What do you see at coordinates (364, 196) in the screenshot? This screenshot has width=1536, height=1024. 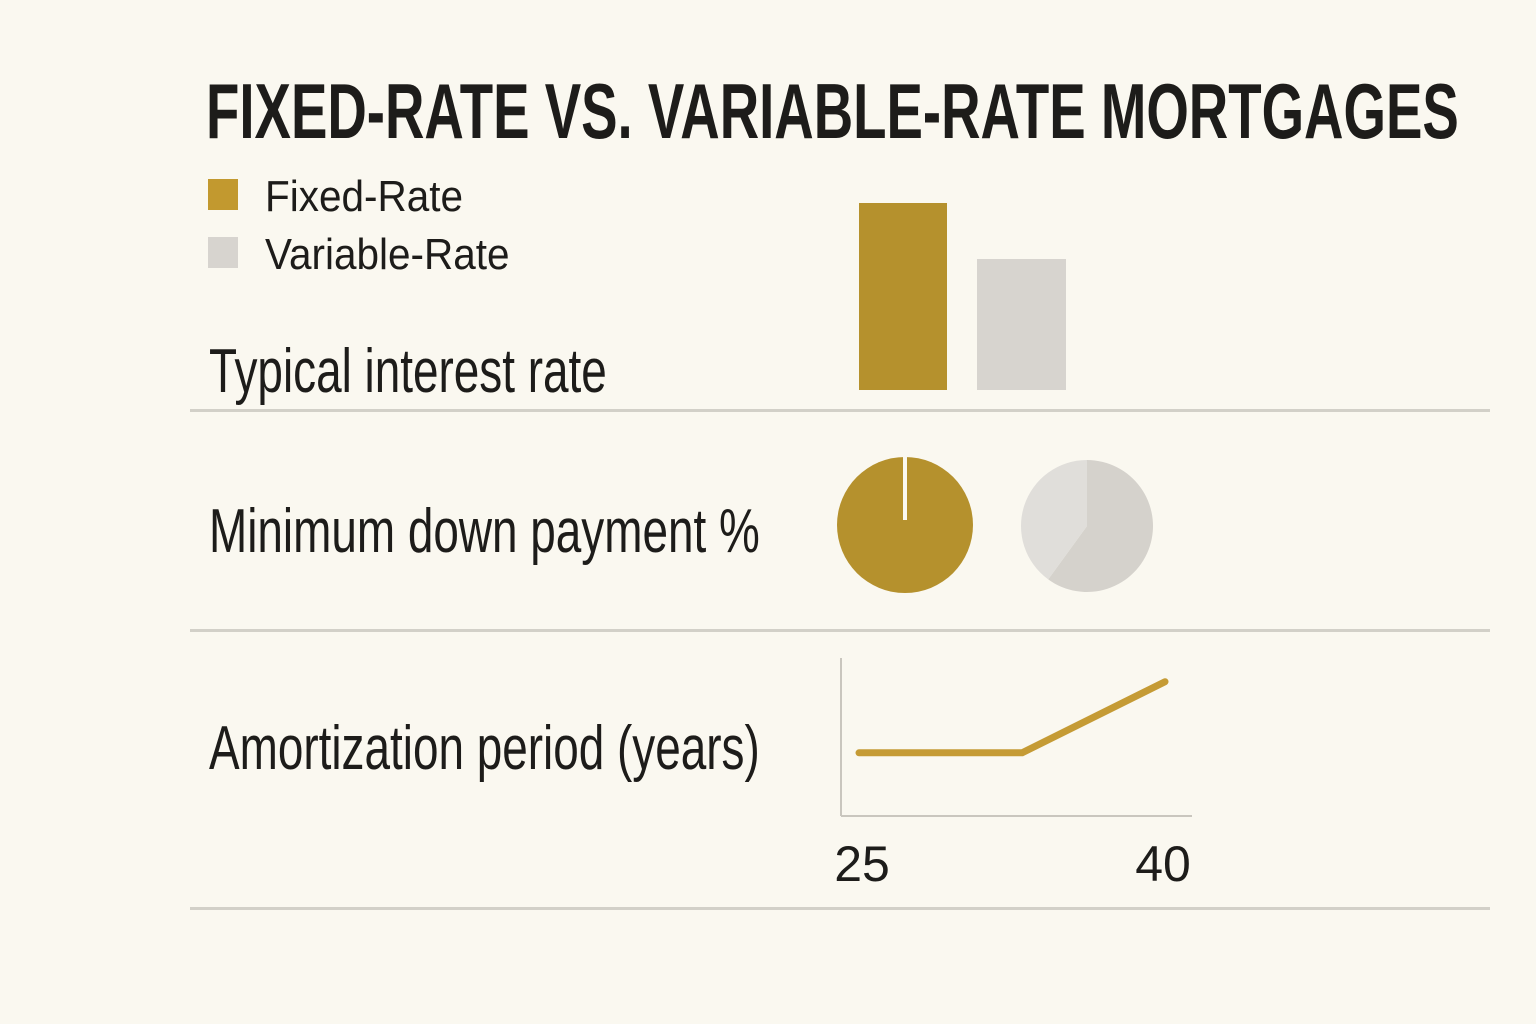 I see `legend-label-fixed: Fixed-Rate` at bounding box center [364, 196].